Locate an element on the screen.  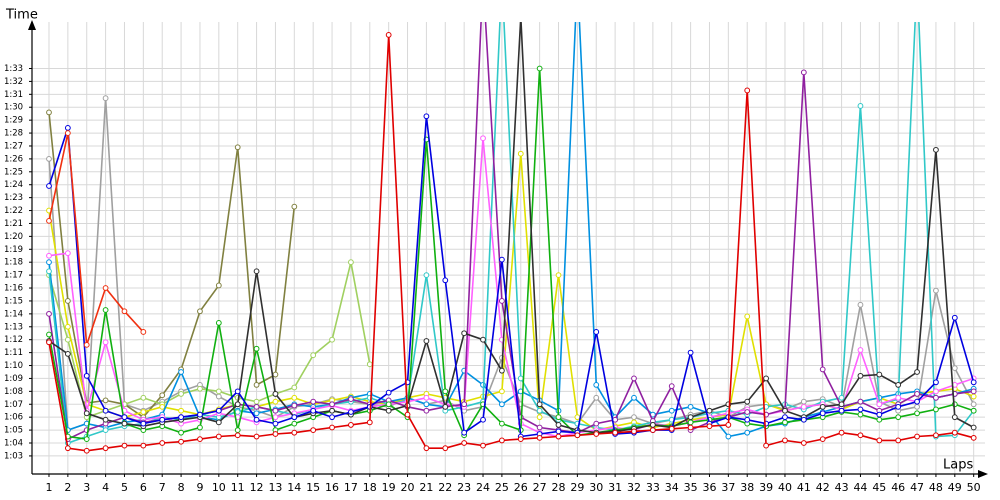
y-tick-label: 1:04 is located at coordinates (13, 444).